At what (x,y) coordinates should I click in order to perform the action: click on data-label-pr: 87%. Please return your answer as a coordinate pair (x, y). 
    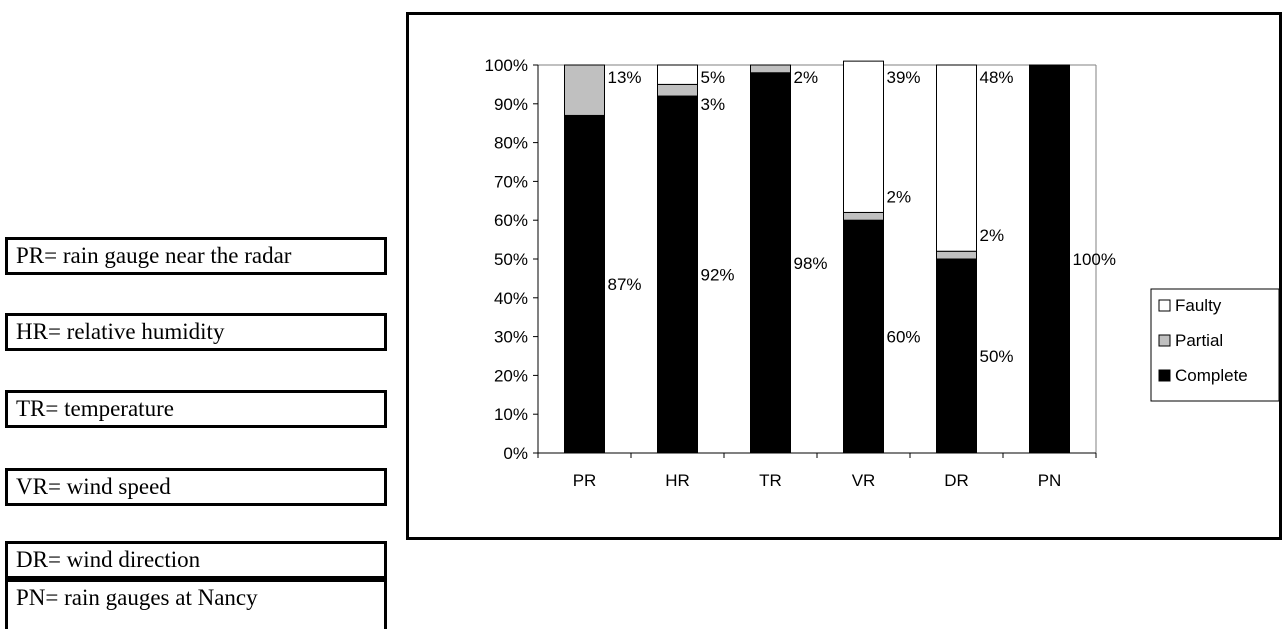
    Looking at the image, I should click on (625, 284).